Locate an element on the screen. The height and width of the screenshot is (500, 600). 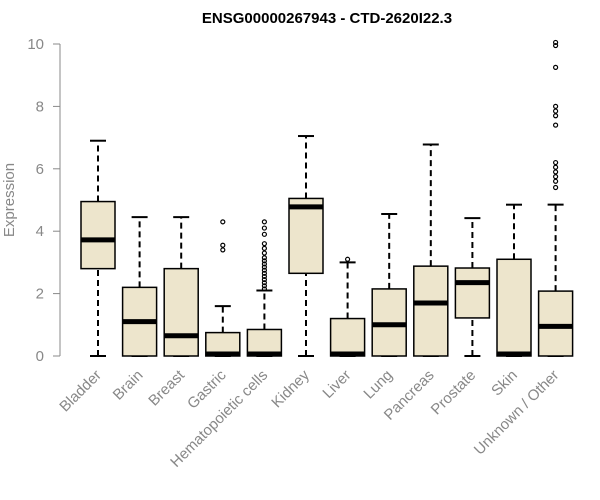
y-tick-label: 2 is located at coordinates (40, 294).